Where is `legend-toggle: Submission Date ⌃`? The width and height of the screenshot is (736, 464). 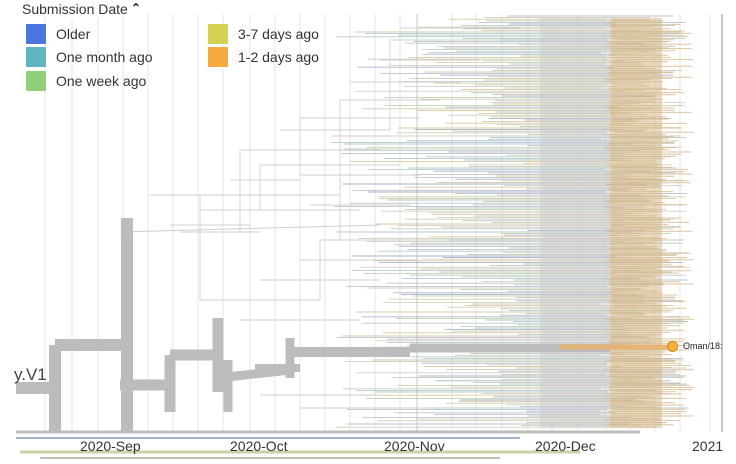 legend-toggle: Submission Date ⌃ is located at coordinates (83, 9).